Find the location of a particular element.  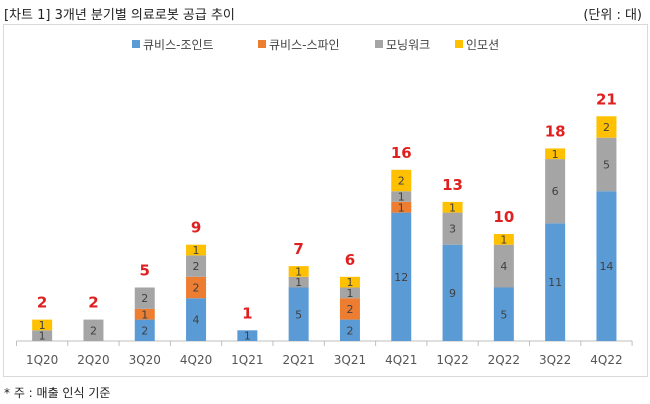

footnote: * 주 : 매출 인식 기준 is located at coordinates (57, 393).